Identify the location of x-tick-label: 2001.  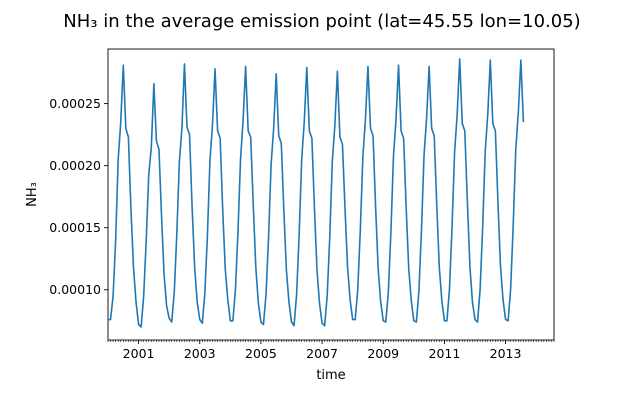
(139, 353).